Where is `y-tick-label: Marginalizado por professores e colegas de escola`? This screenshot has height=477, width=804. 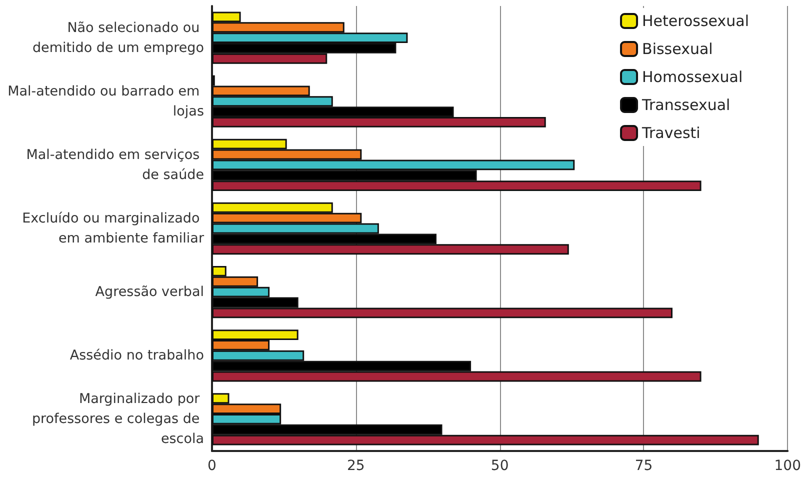 y-tick-label: Marginalizado por professores e colegas de escola is located at coordinates (118, 419).